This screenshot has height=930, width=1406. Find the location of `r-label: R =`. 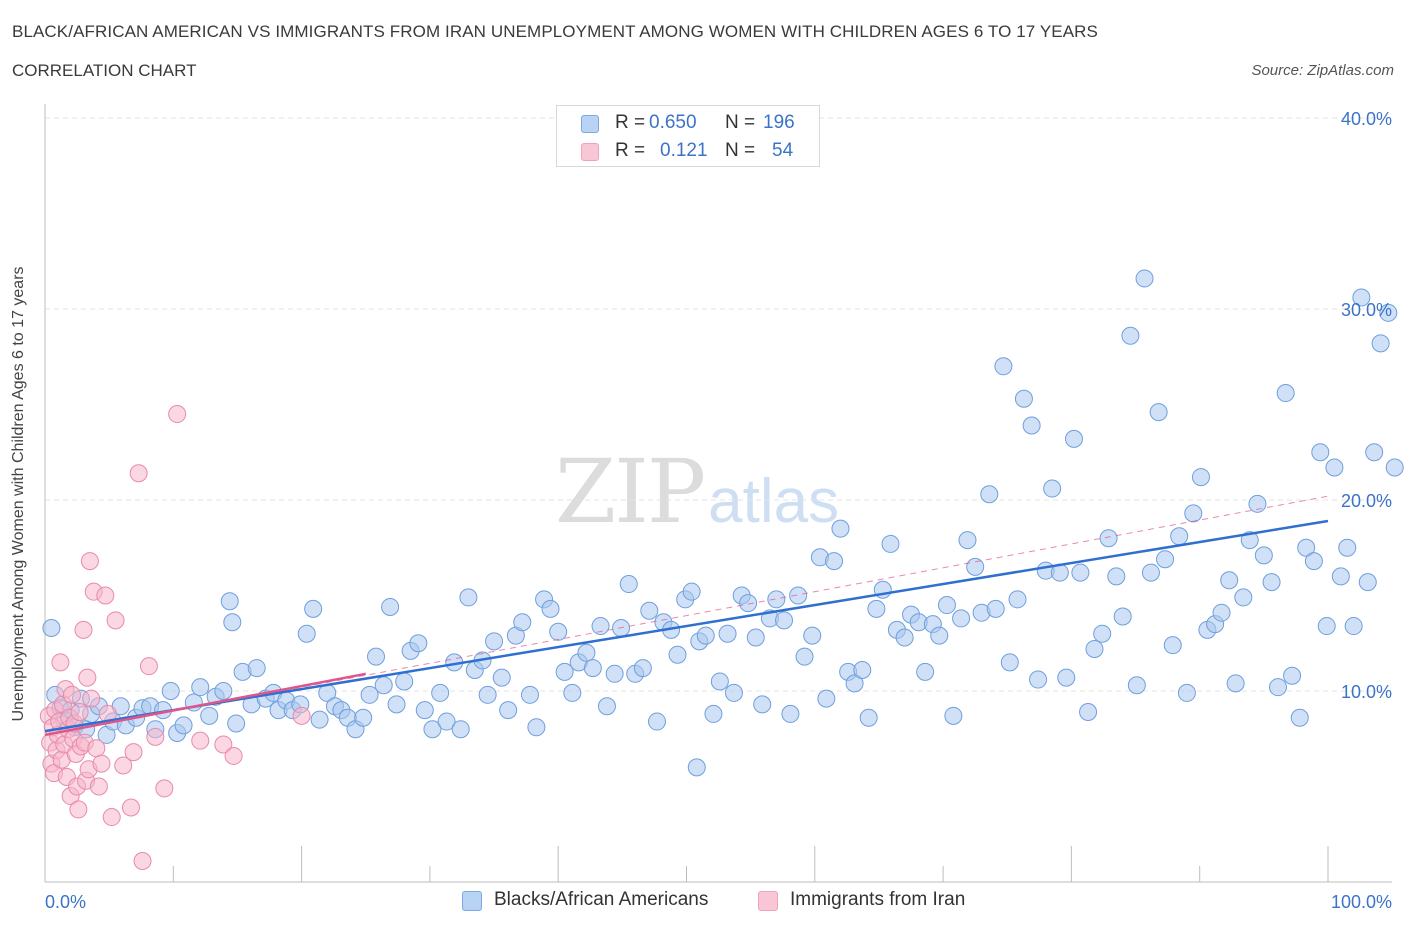

r-label: R = is located at coordinates (630, 150).